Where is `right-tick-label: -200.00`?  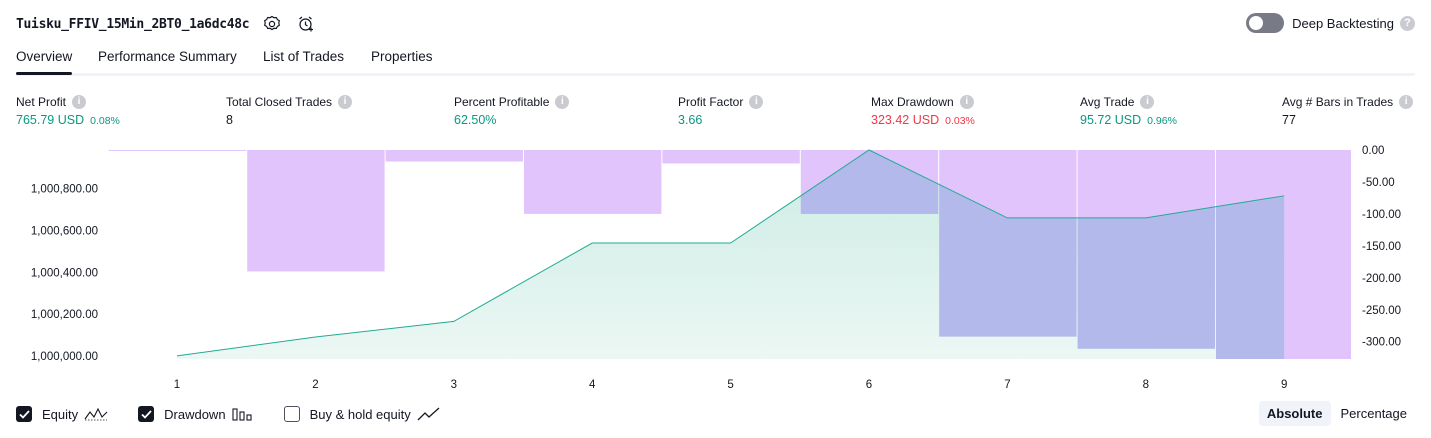
right-tick-label: -200.00 is located at coordinates (1381, 279).